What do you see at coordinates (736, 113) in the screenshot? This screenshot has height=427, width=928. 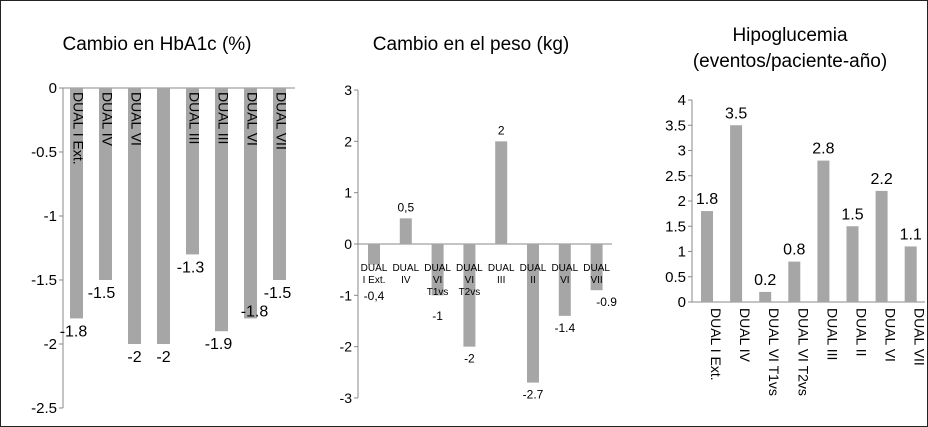 I see `value-label: 3.5` at bounding box center [736, 113].